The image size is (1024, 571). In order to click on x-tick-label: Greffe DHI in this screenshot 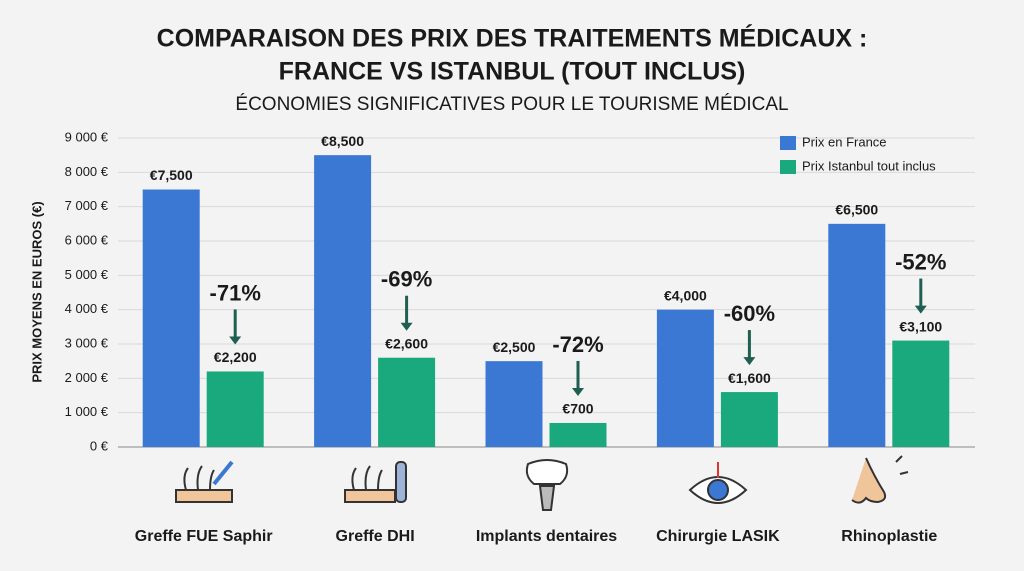, I will do `click(375, 536)`.